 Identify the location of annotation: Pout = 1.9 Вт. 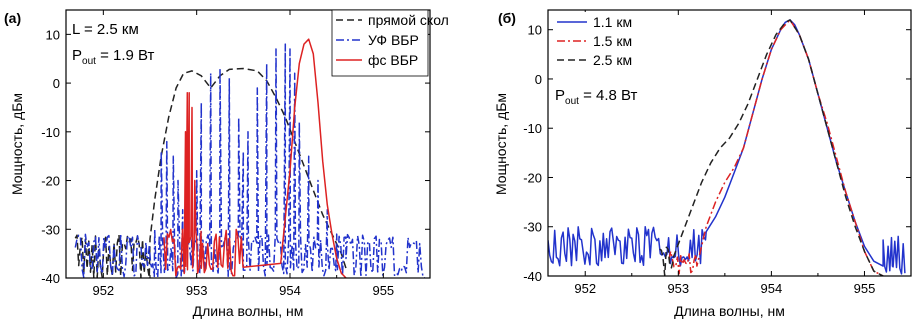
(113, 57).